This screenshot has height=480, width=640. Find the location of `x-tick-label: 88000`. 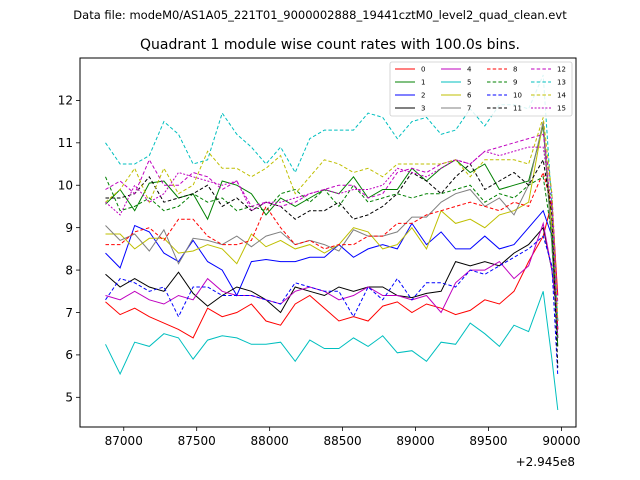

x-tick-label: 88000 is located at coordinates (270, 441).